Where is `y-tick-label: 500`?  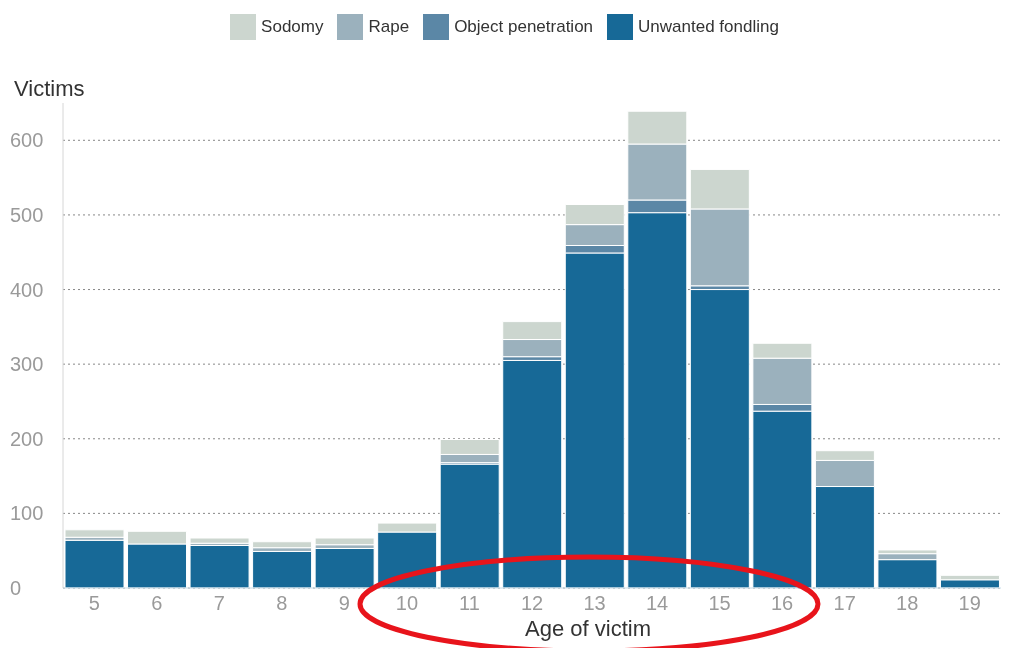 y-tick-label: 500 is located at coordinates (27, 215).